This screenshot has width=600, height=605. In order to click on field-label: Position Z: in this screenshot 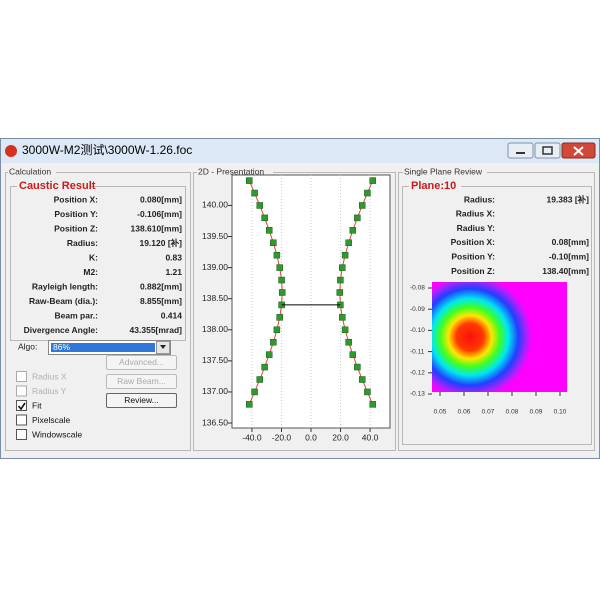, I will do `click(473, 271)`.